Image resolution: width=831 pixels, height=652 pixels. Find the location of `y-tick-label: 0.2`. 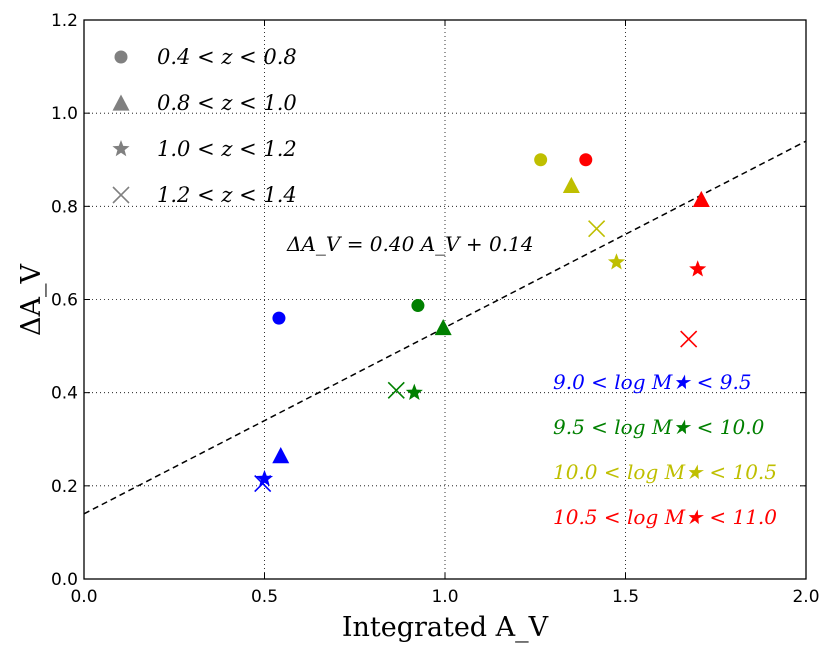

y-tick-label: 0.2 is located at coordinates (64, 487).